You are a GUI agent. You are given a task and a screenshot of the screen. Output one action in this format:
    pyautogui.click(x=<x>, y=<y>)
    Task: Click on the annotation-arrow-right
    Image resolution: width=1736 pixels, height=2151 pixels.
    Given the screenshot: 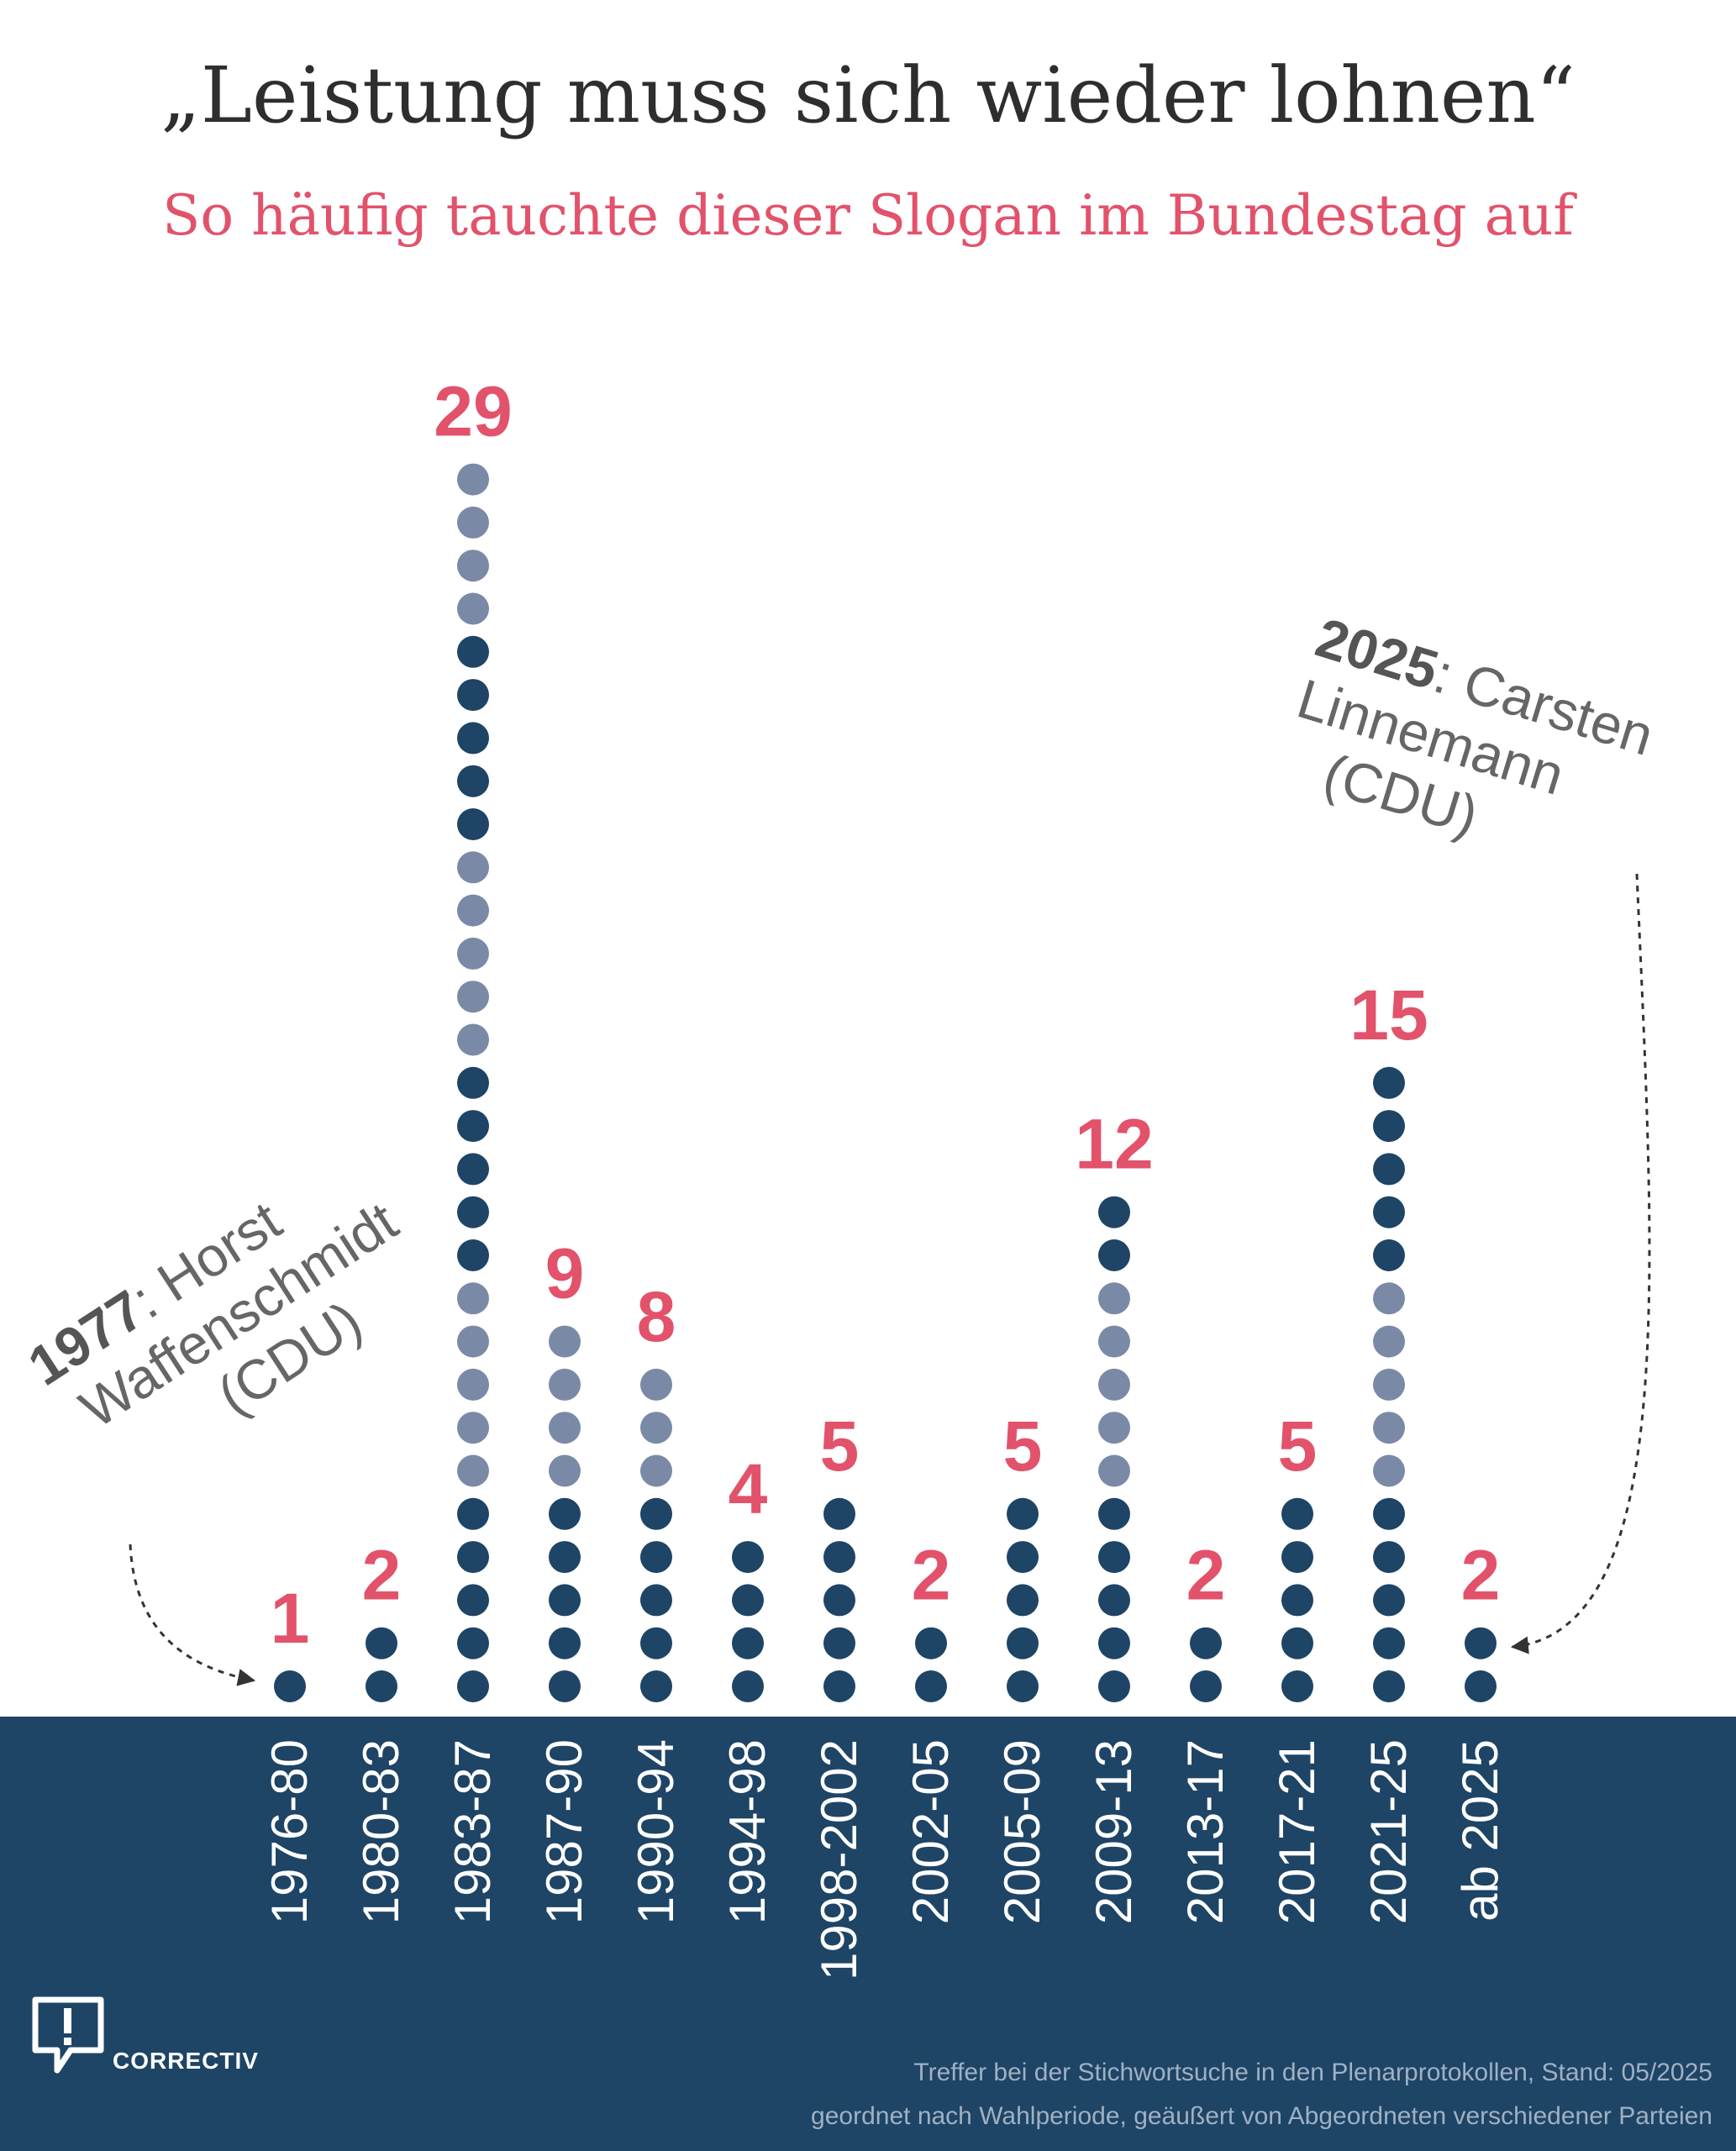 What is the action you would take?
    pyautogui.click(x=1580, y=1263)
    